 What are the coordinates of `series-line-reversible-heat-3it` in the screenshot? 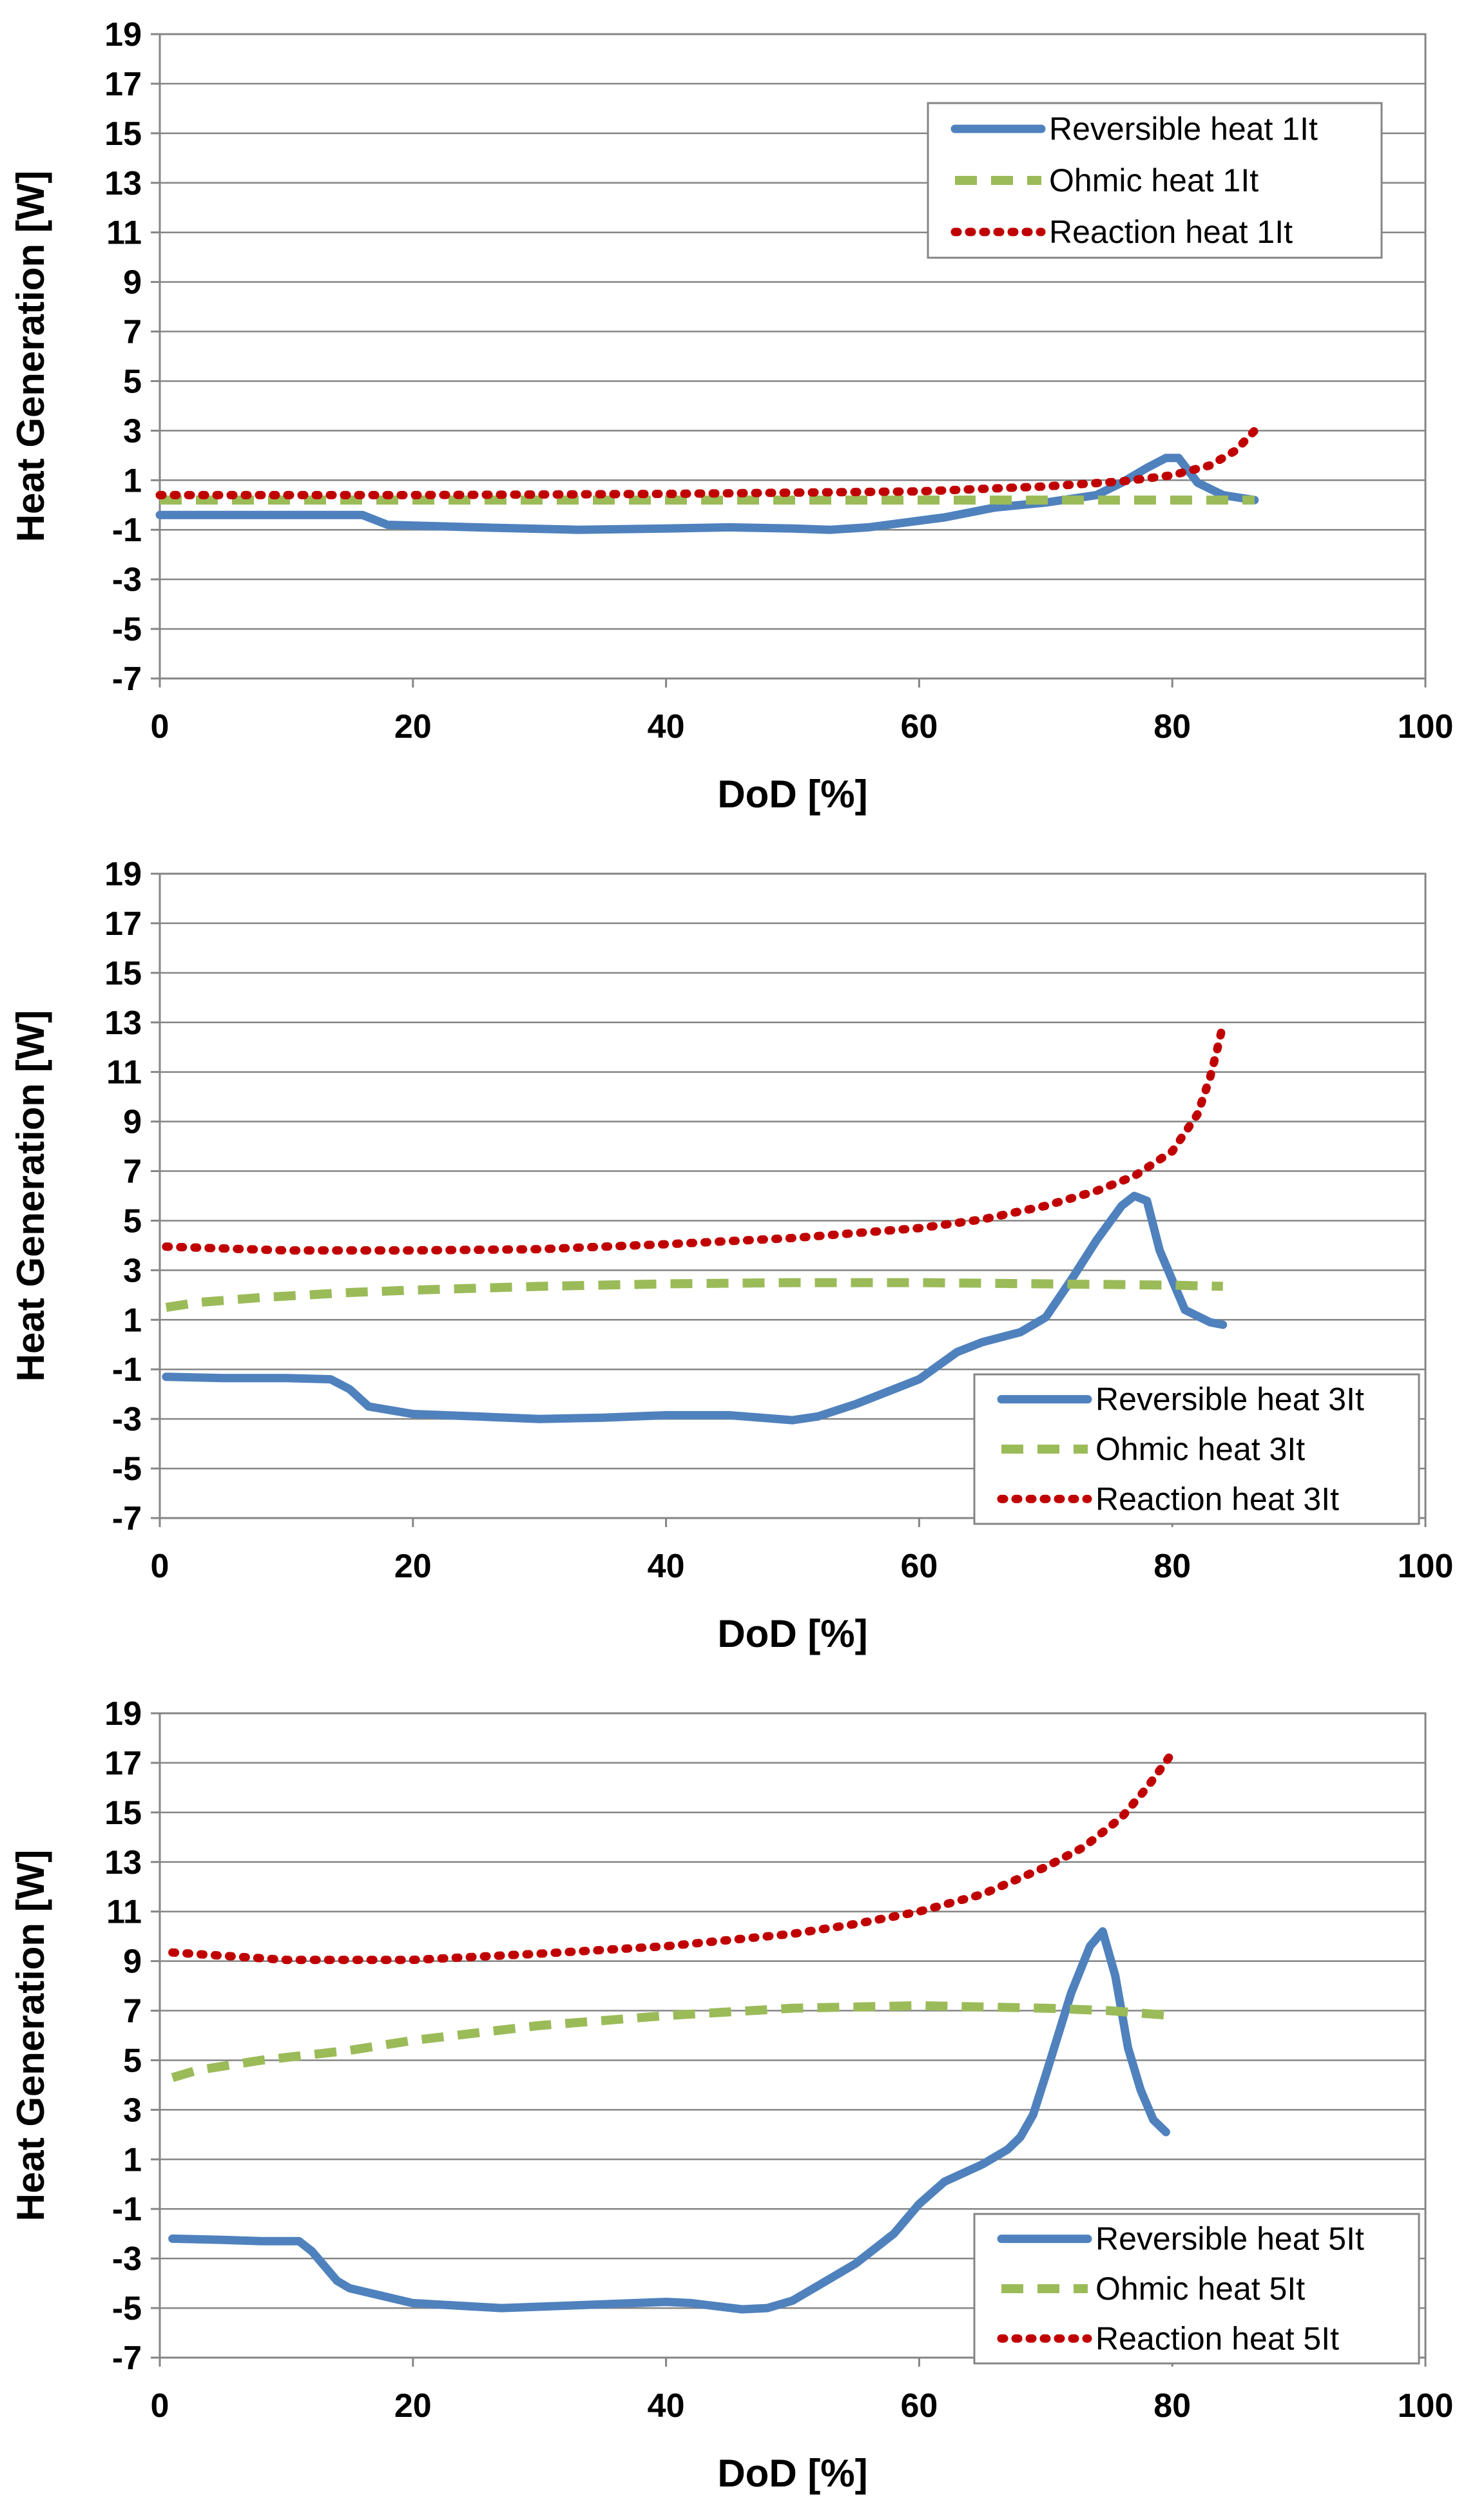 It's located at (695, 1308).